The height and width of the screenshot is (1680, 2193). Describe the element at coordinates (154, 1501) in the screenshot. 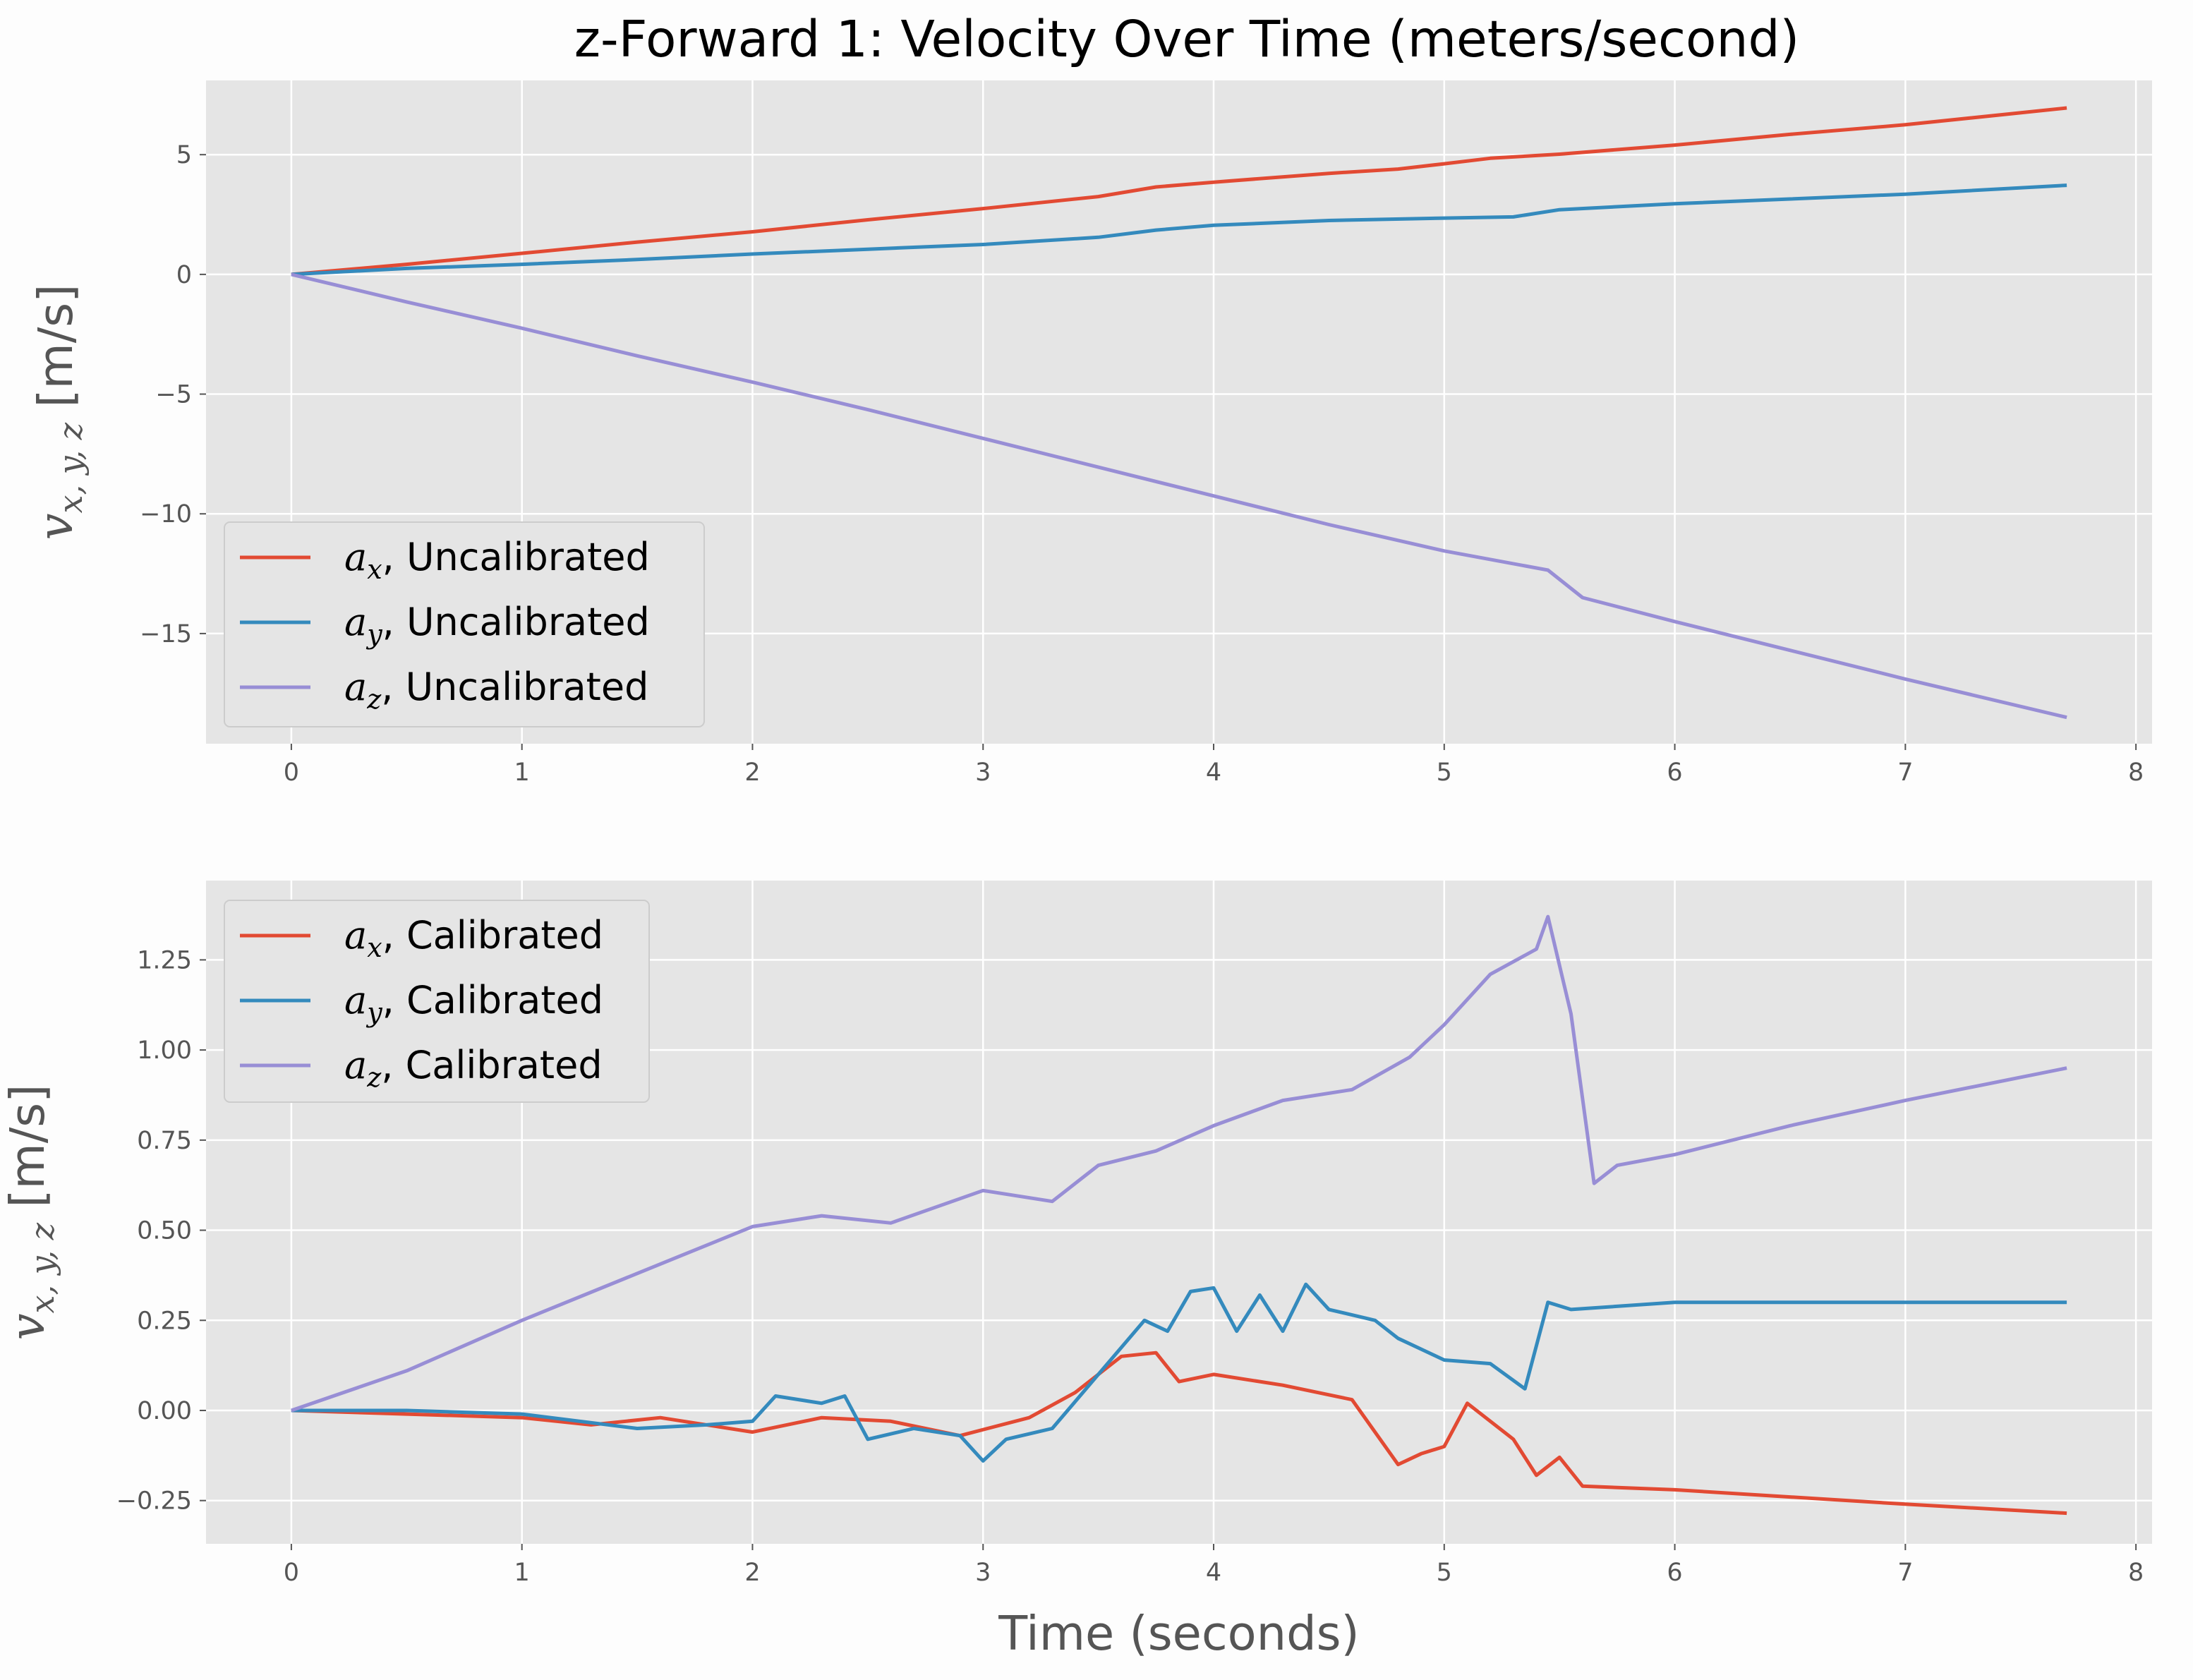

I see `y-tick-label: −0.25` at that location.